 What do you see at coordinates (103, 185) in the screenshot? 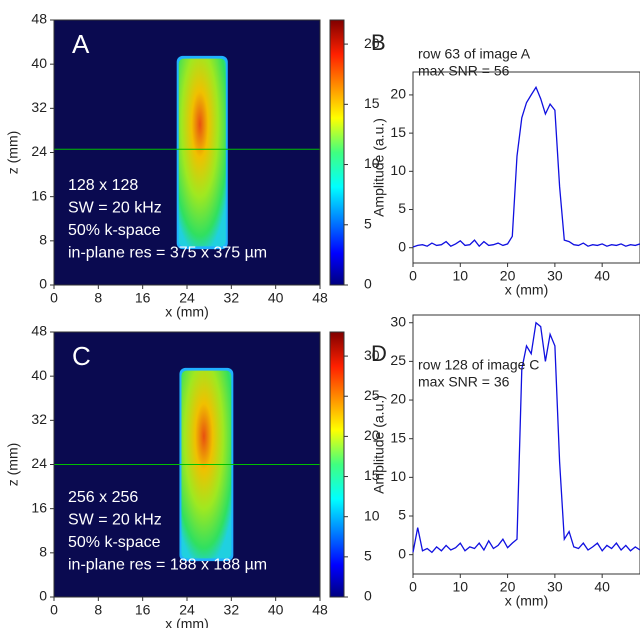
I see `annotation: 128 x 128` at bounding box center [103, 185].